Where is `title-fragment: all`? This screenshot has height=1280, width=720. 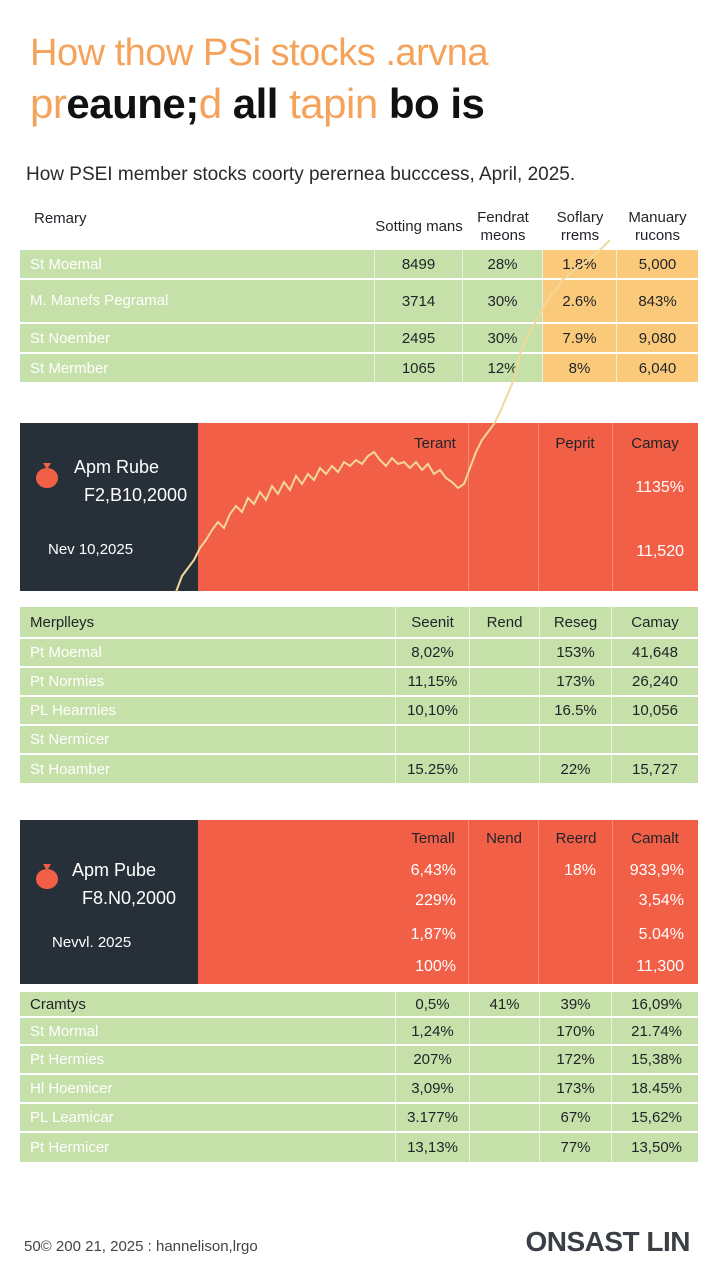
title-fragment: all is located at coordinates (255, 103).